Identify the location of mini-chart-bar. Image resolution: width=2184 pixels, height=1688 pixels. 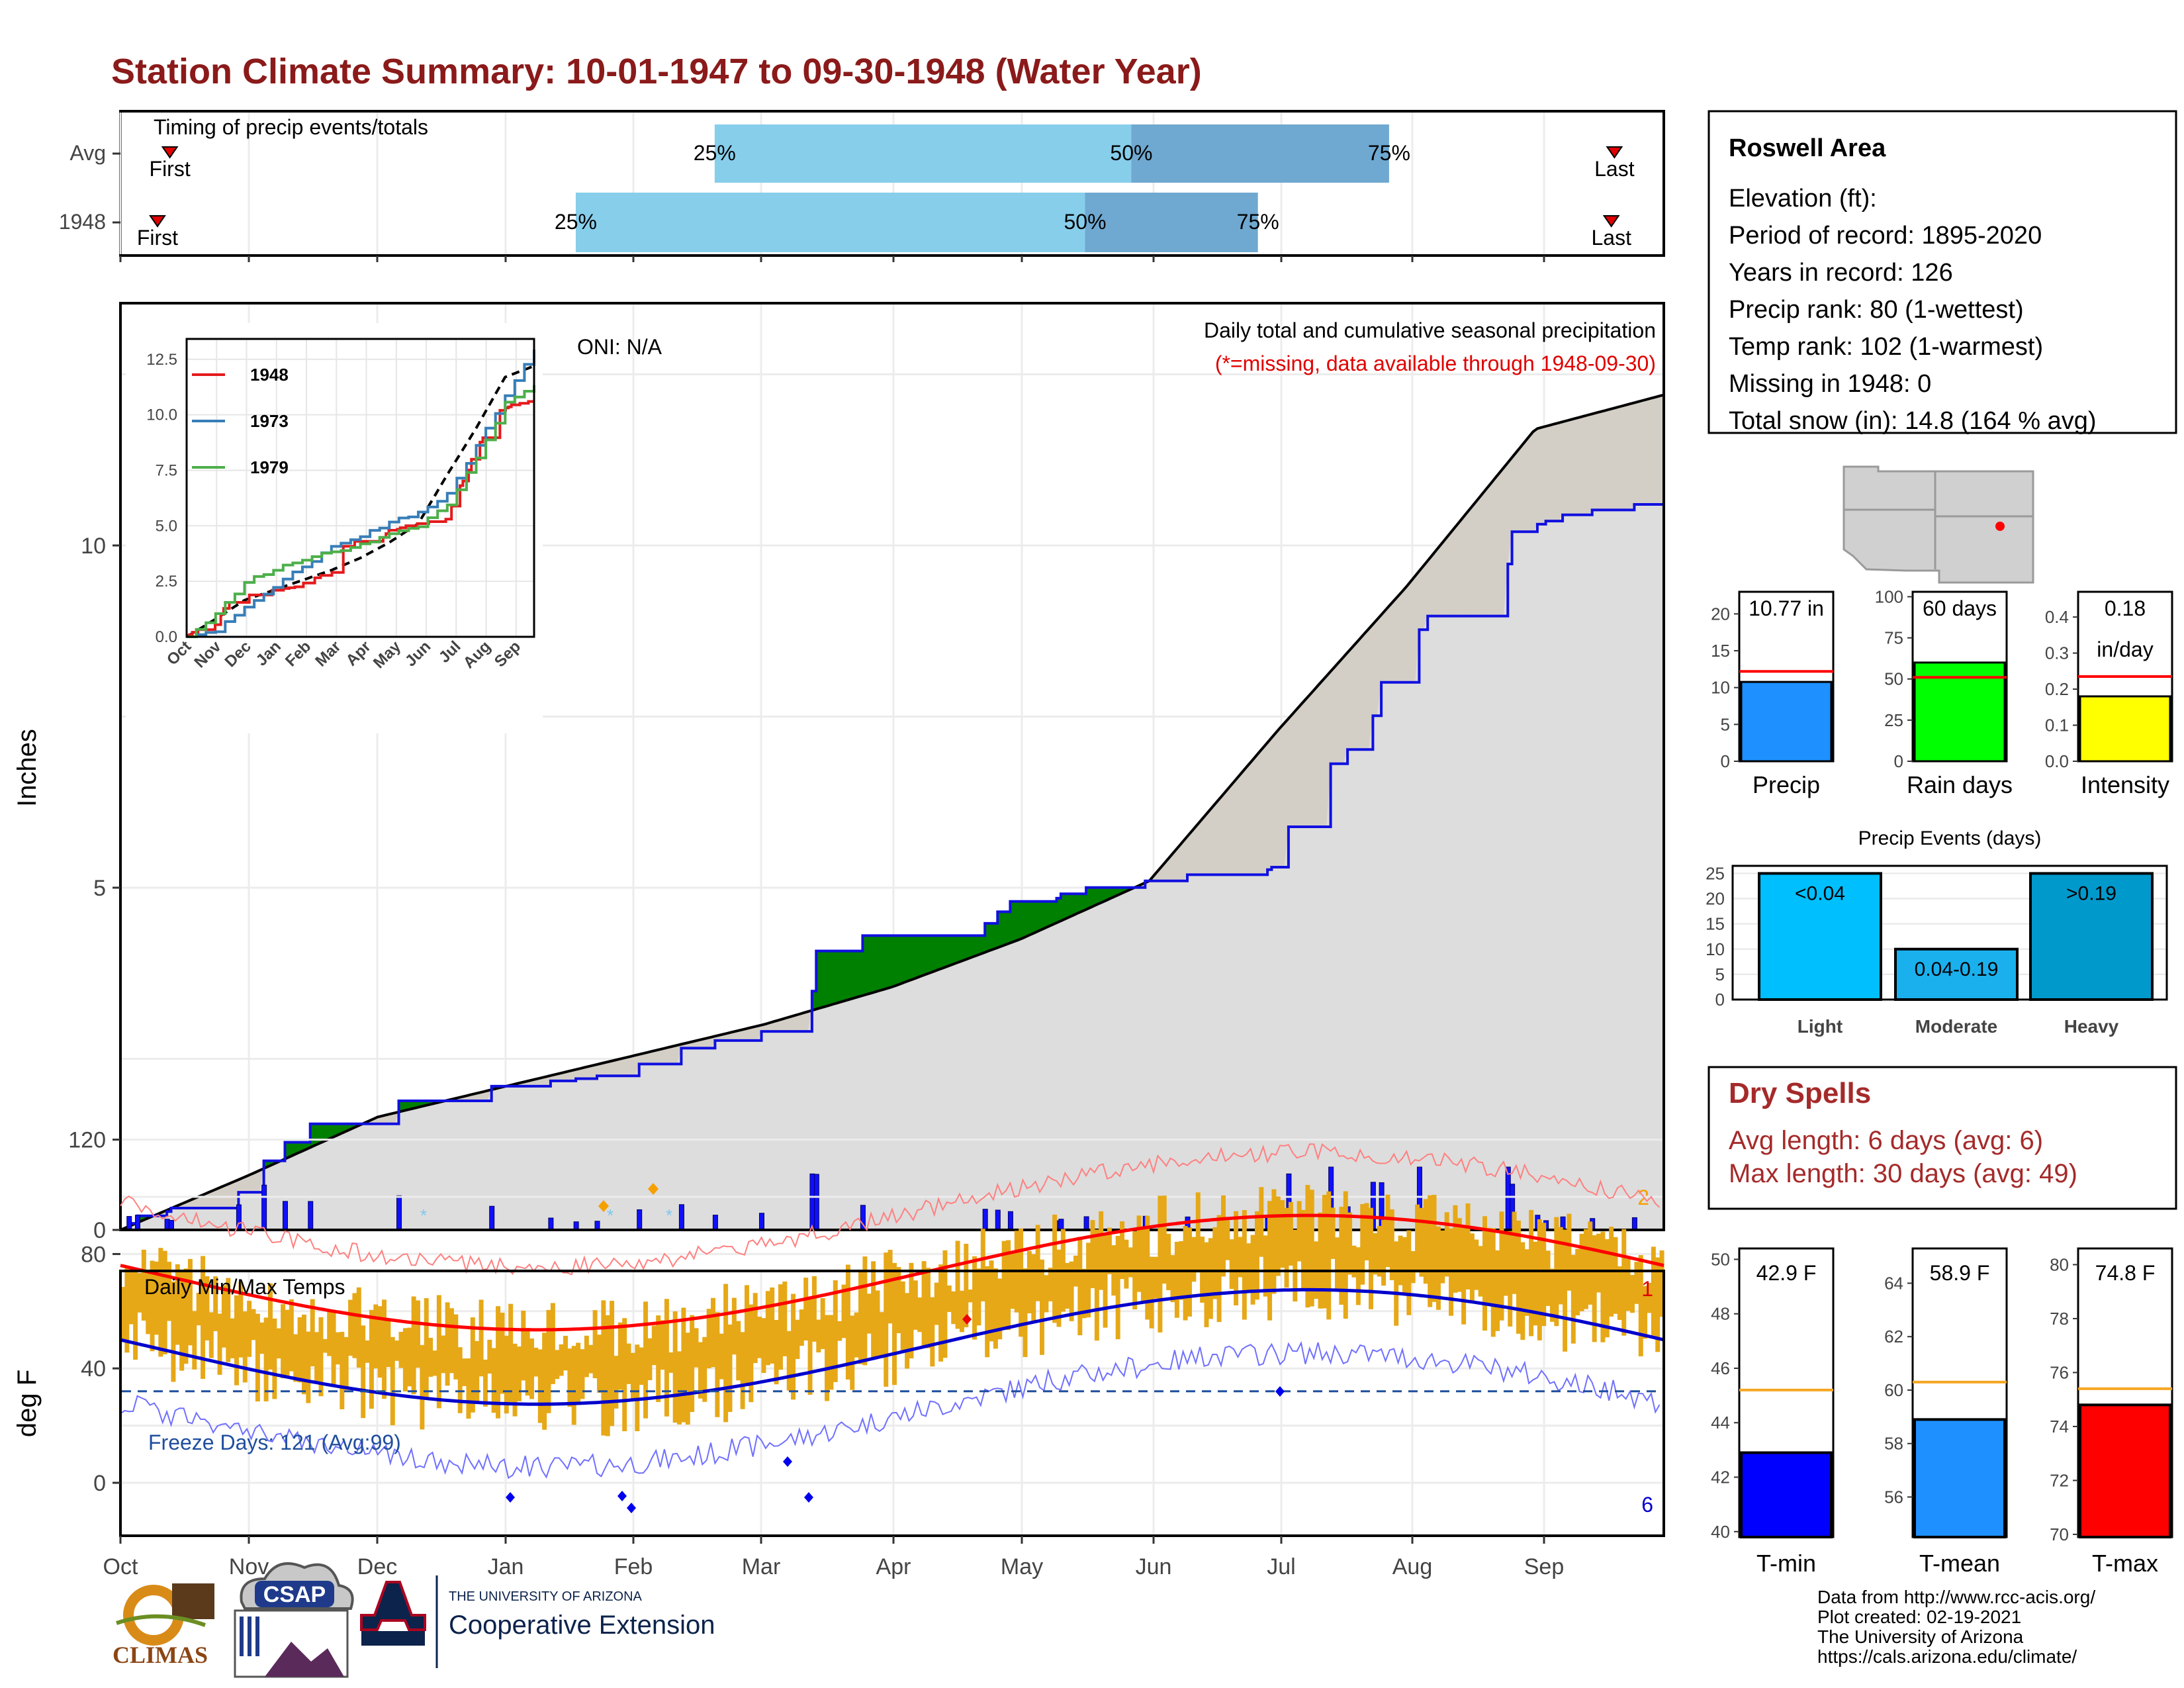
(2125, 729).